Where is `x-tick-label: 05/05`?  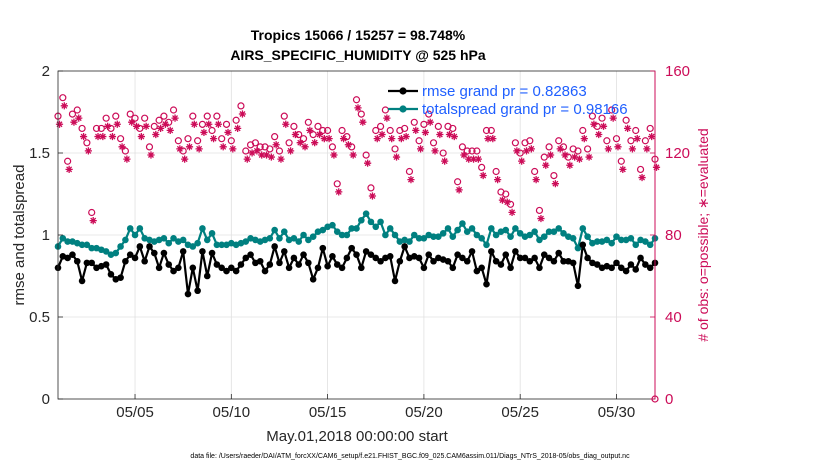
x-tick-label: 05/05 is located at coordinates (135, 412).